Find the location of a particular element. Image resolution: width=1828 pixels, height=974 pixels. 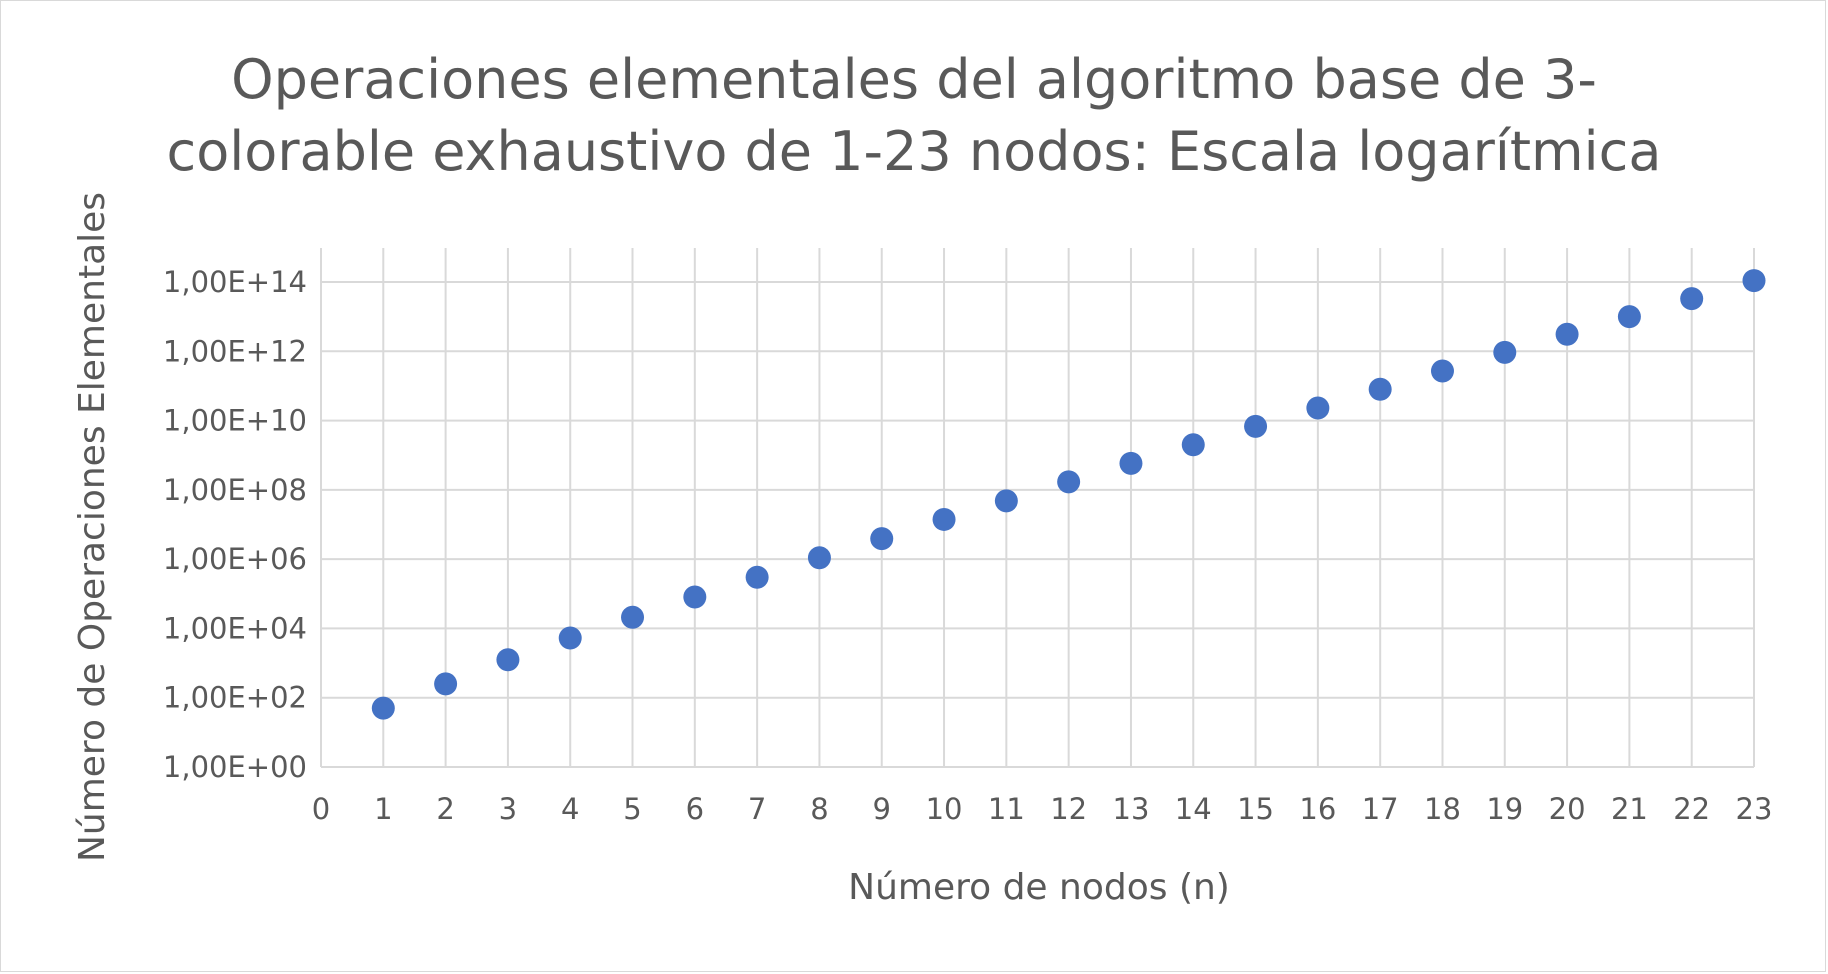

x-tick-label: 9 is located at coordinates (882, 809).